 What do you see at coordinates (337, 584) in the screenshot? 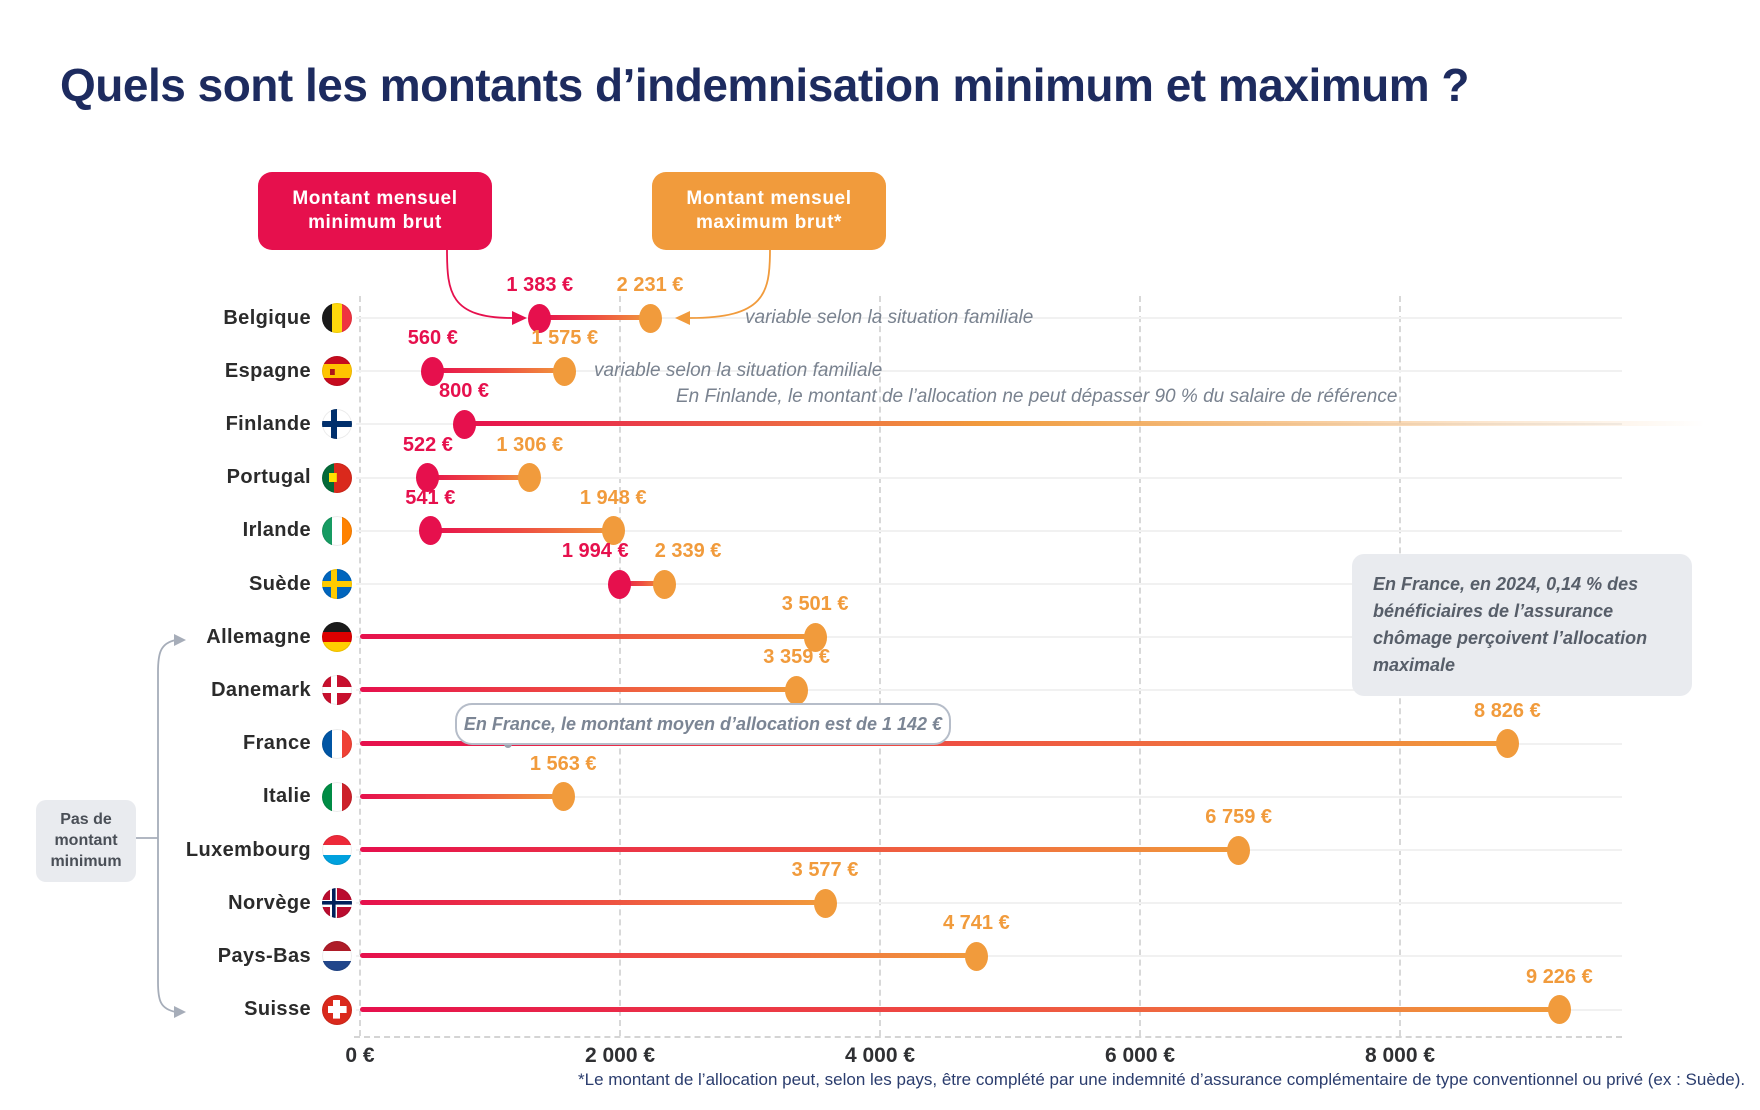
I see `se-flag-icon` at bounding box center [337, 584].